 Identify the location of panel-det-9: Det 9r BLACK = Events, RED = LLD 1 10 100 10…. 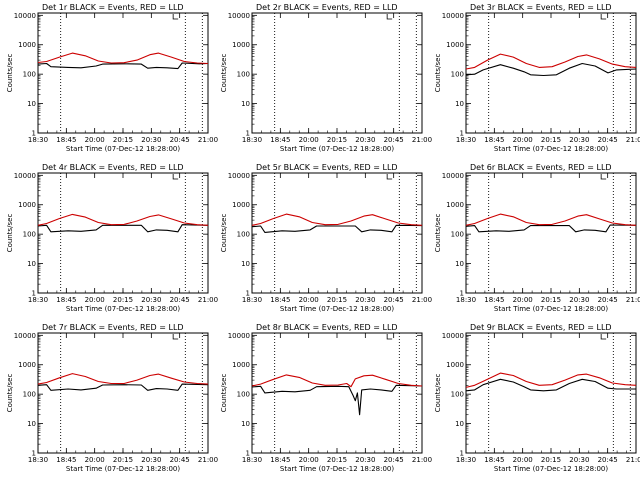
(537, 398).